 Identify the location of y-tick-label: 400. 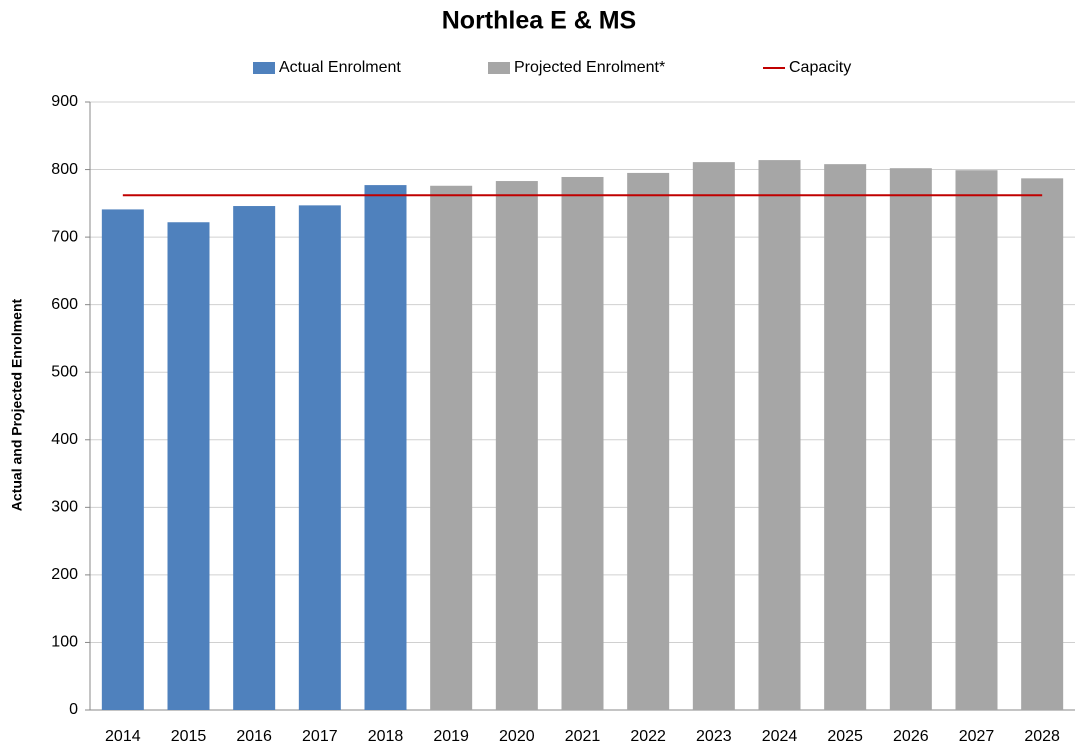
(64, 439).